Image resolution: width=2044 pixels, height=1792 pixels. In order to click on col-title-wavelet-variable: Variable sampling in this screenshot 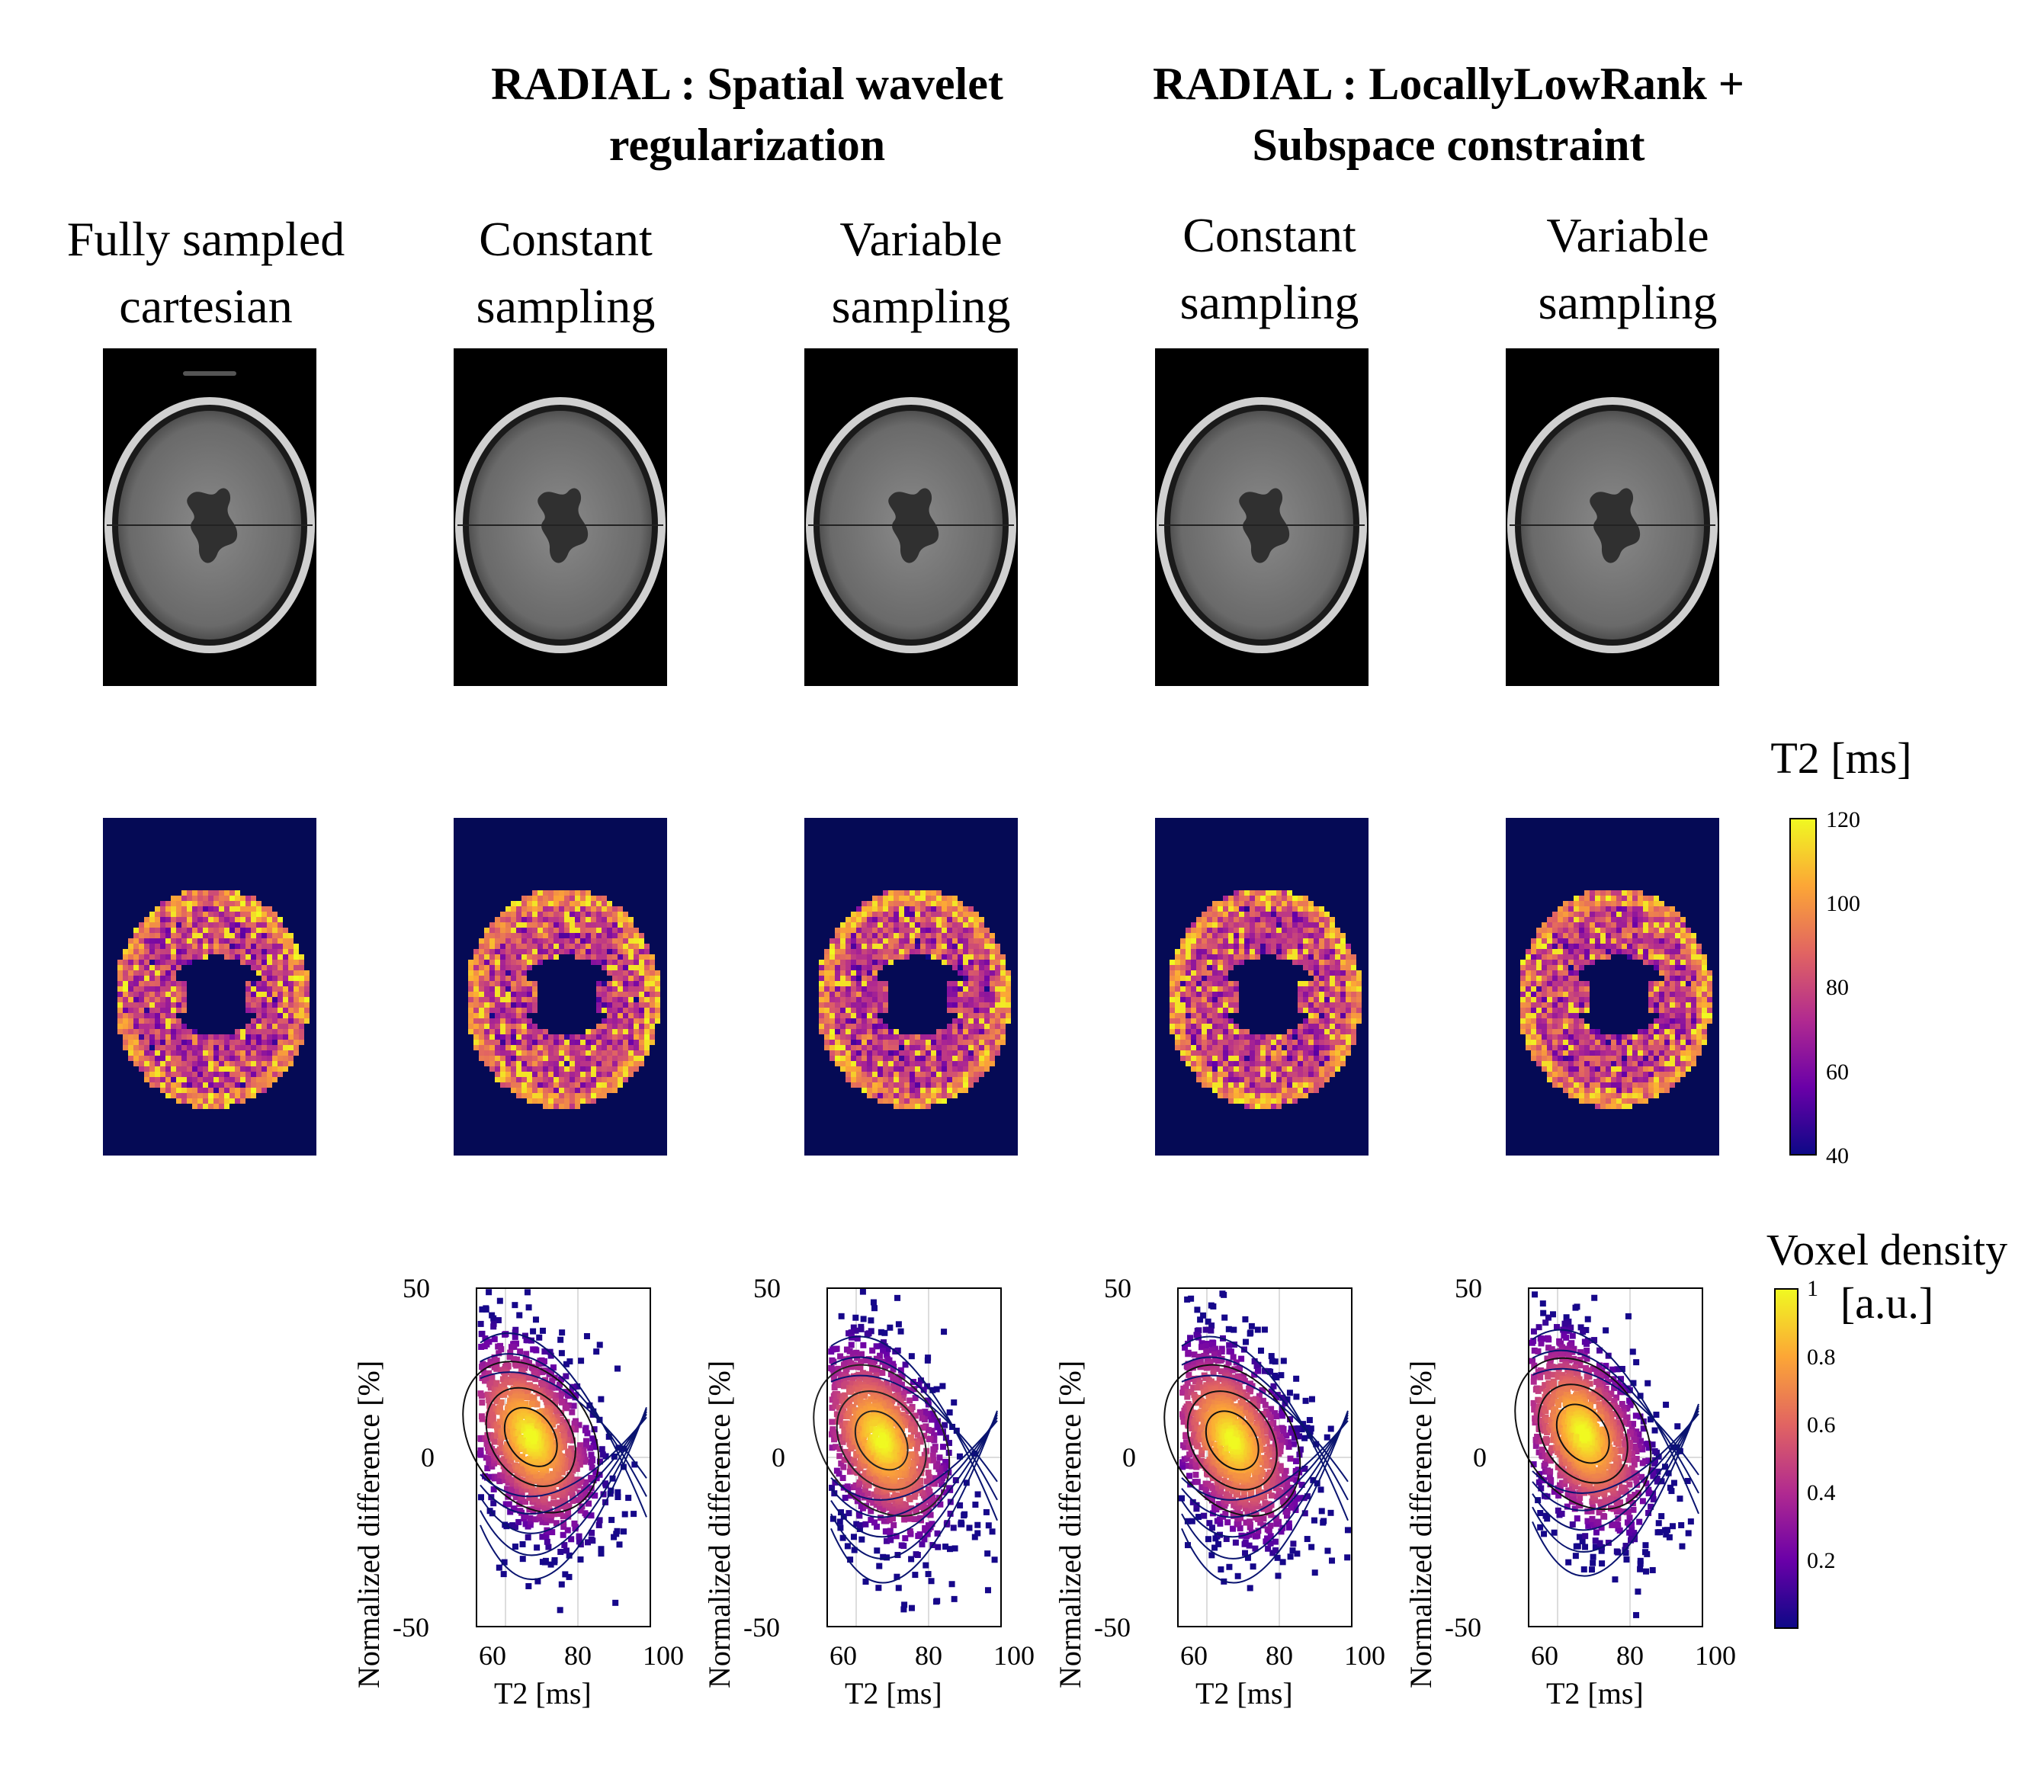, I will do `click(921, 272)`.